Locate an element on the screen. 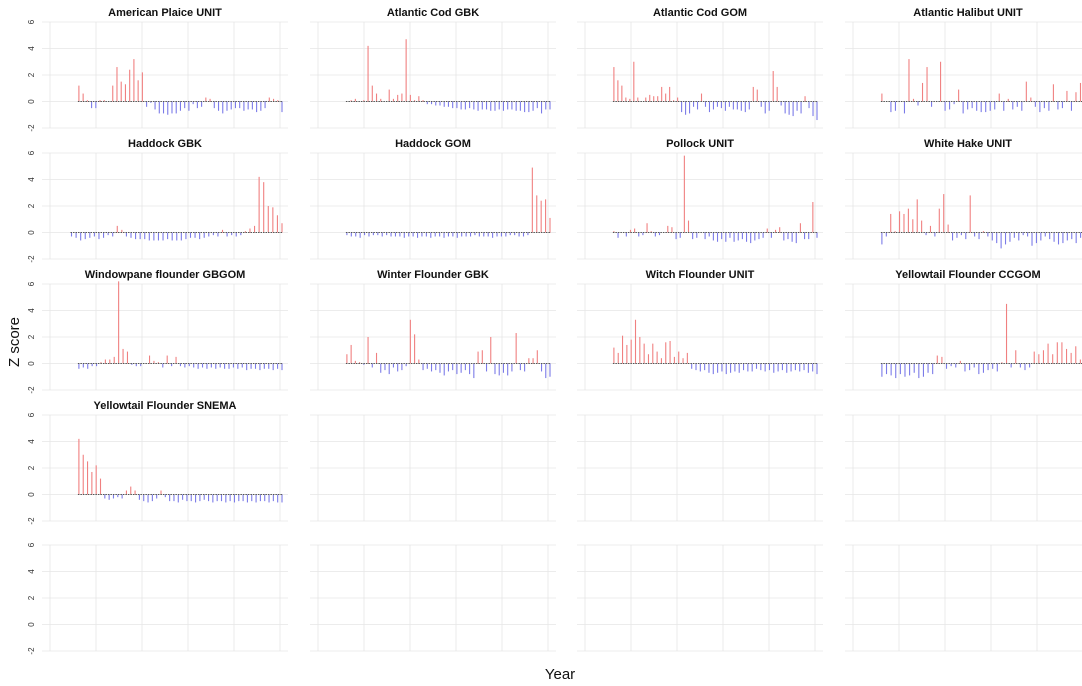 Image resolution: width=1082 pixels, height=686 pixels. panel: -2 0 2 4 6 American Plaice UNIT is located at coordinates (157, 69).